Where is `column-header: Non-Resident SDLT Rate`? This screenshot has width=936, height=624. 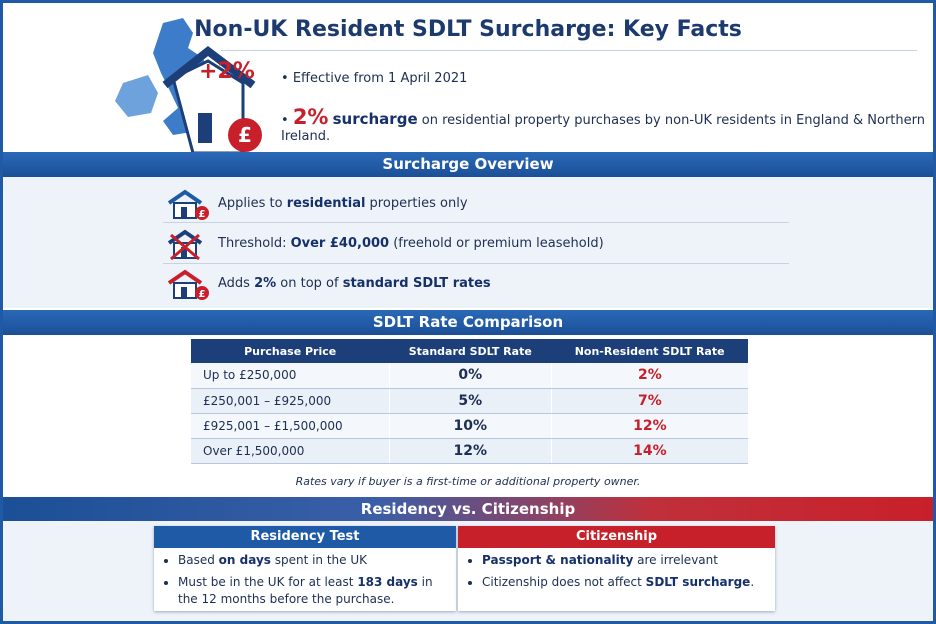
column-header: Non-Resident SDLT Rate is located at coordinates (649, 351).